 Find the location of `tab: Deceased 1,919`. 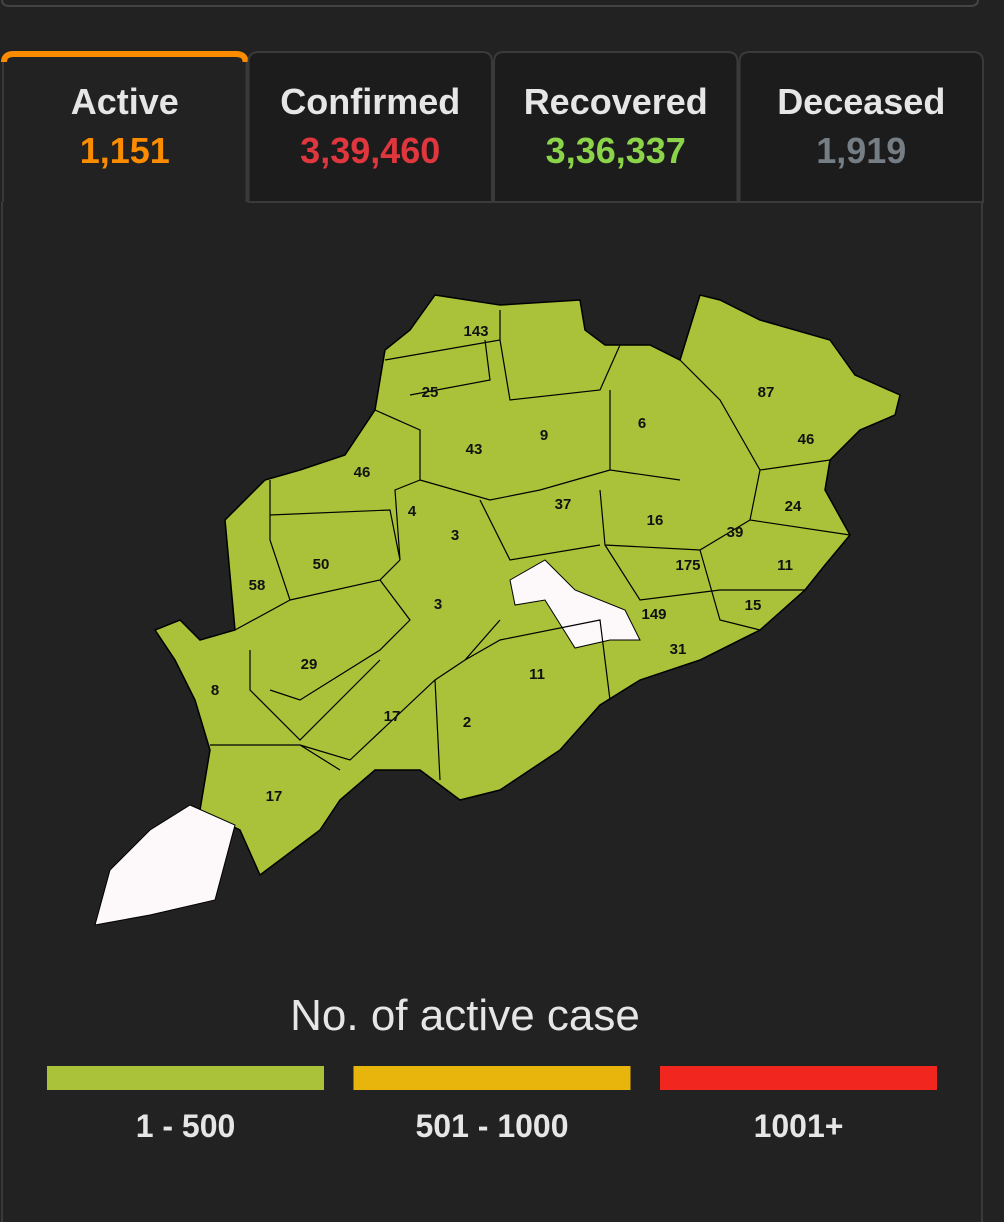

tab: Deceased 1,919 is located at coordinates (861, 127).